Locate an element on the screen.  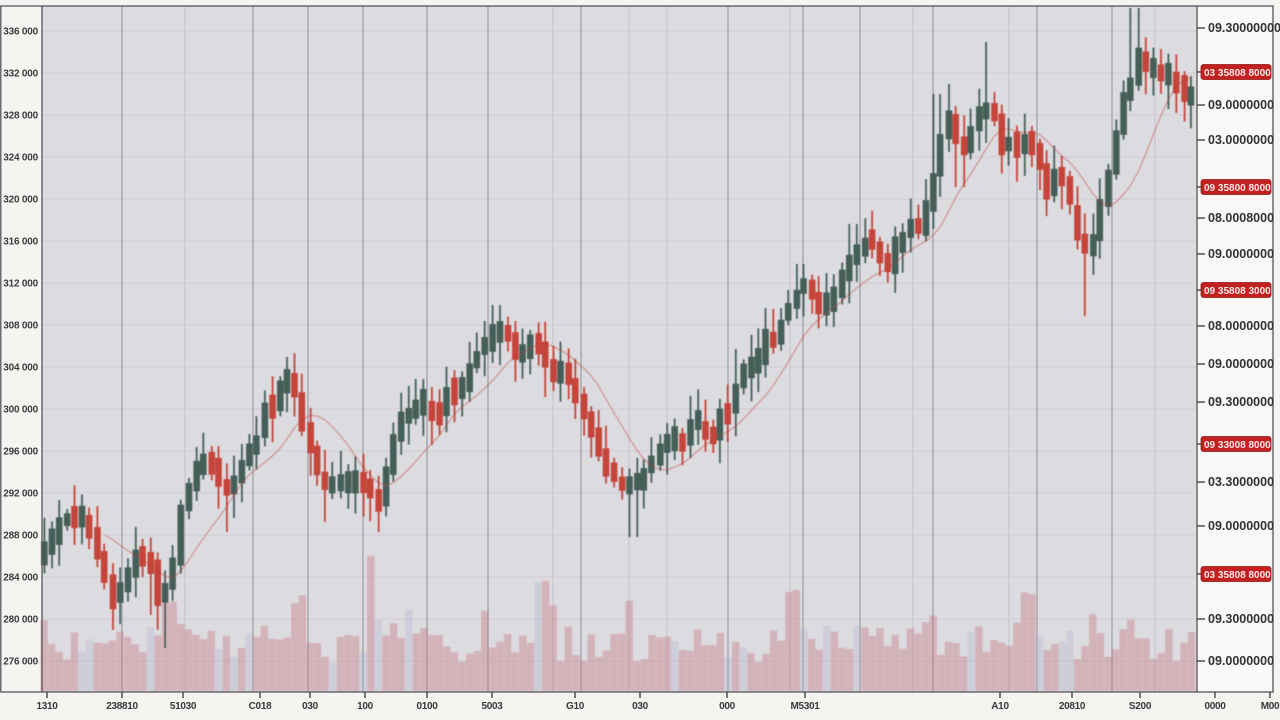
svg-text: 000 is located at coordinates (727, 706).